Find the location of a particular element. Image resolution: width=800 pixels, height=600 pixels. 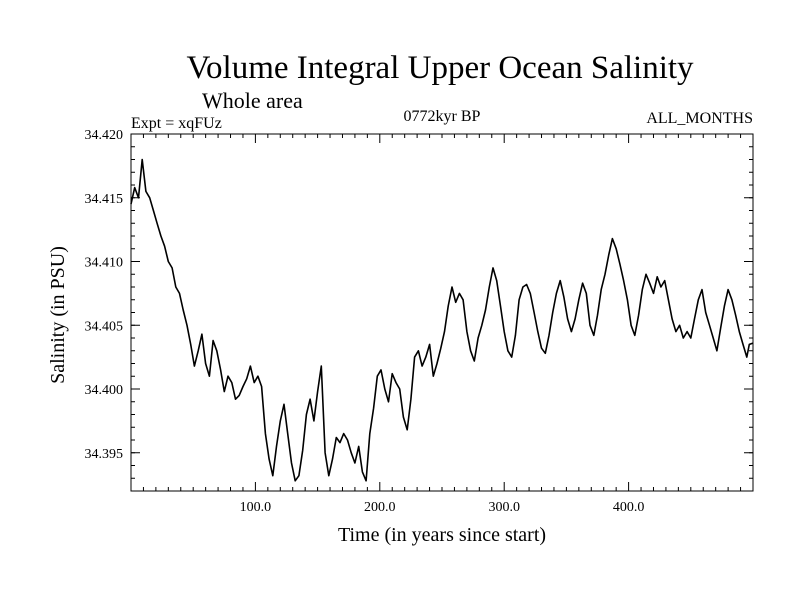

y-axis-label: Salinity (in PSU) is located at coordinates (58, 315).